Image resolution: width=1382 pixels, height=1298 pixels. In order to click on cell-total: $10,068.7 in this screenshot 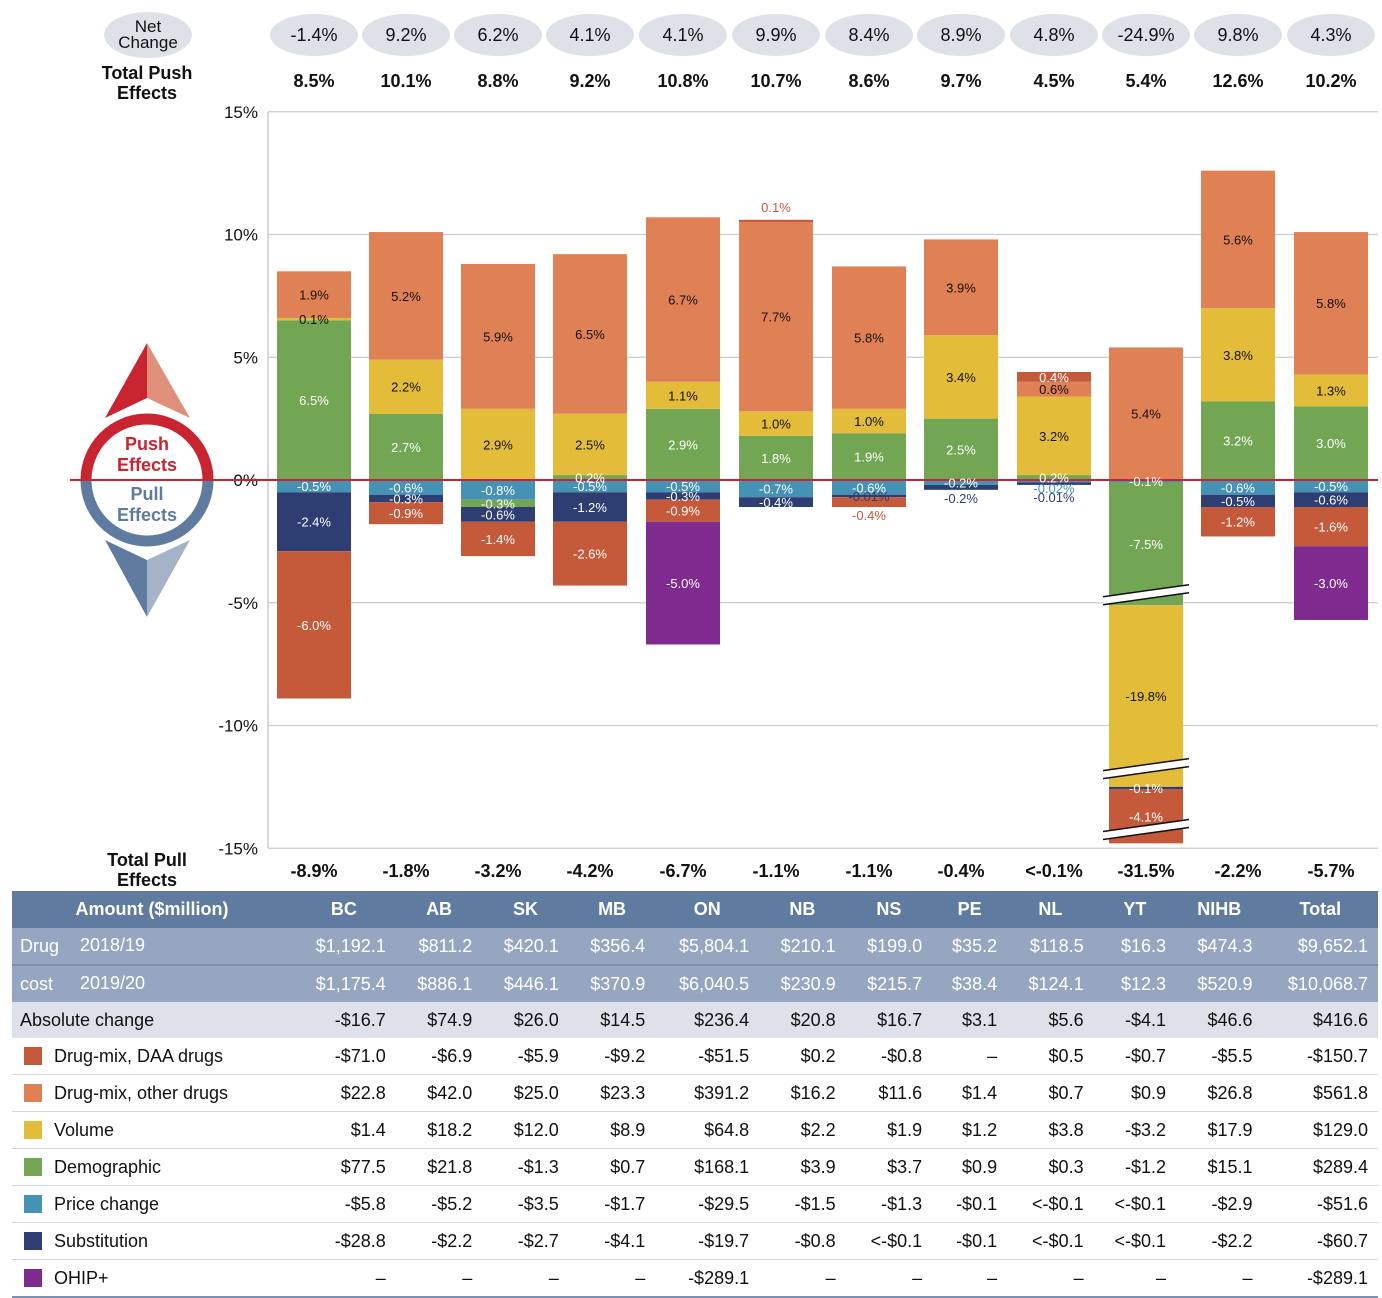, I will do `click(1320, 983)`.